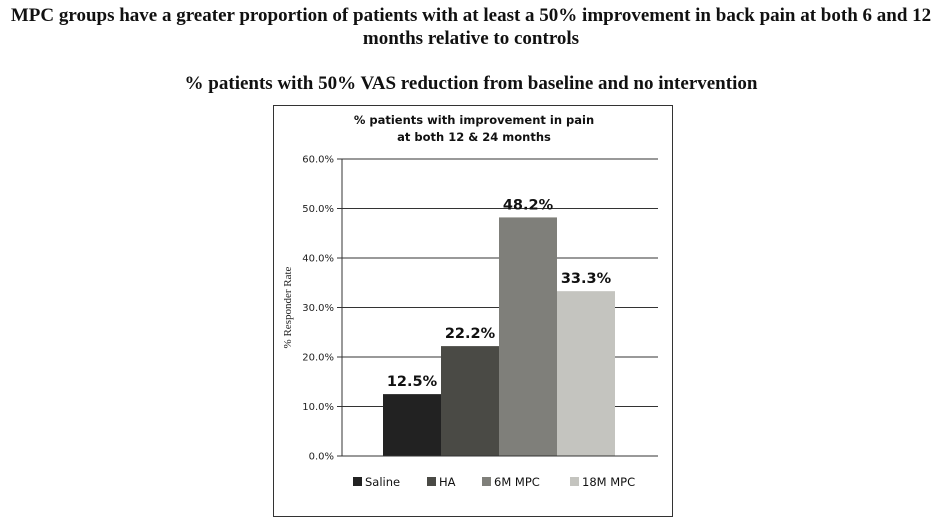 The image size is (942, 527). Describe the element at coordinates (318, 209) in the screenshot. I see `y-tick-label: 50.0%` at that location.